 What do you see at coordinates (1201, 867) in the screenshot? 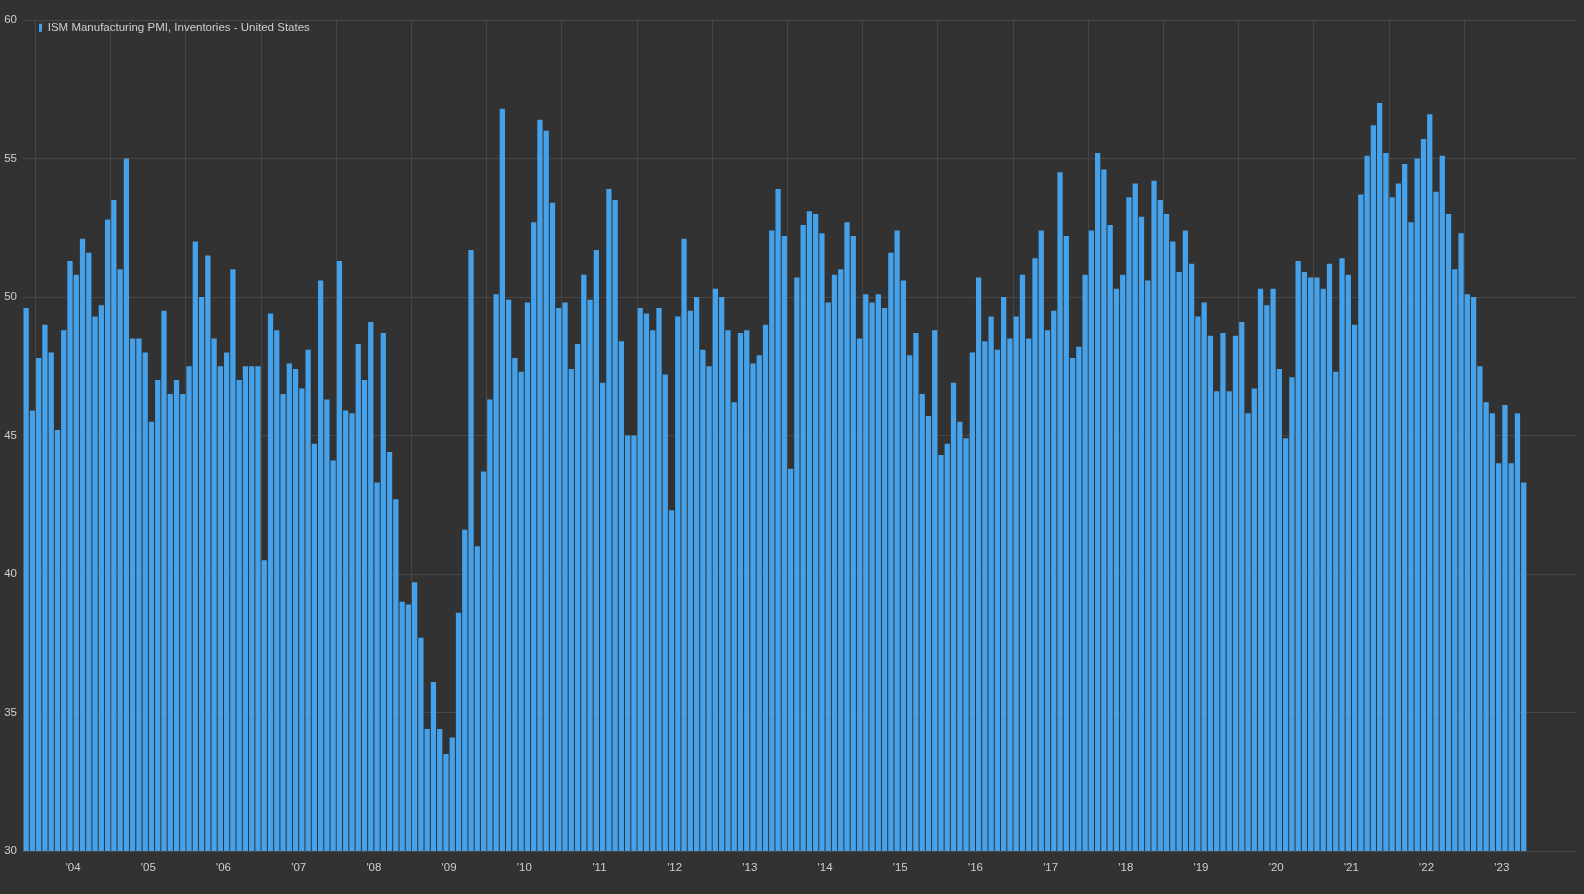
I see `x-tick-label: '19` at bounding box center [1201, 867].